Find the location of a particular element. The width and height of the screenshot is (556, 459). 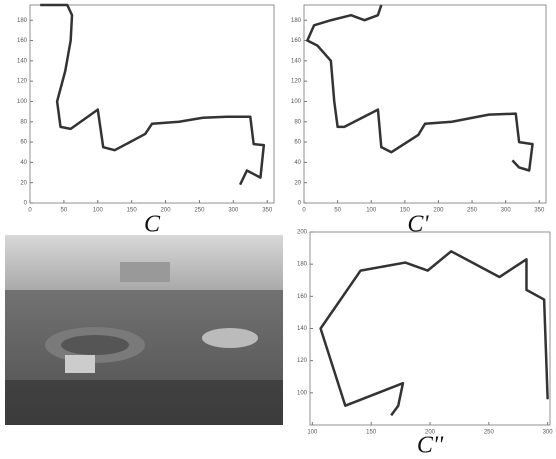

caption: C'' is located at coordinates (430, 446).